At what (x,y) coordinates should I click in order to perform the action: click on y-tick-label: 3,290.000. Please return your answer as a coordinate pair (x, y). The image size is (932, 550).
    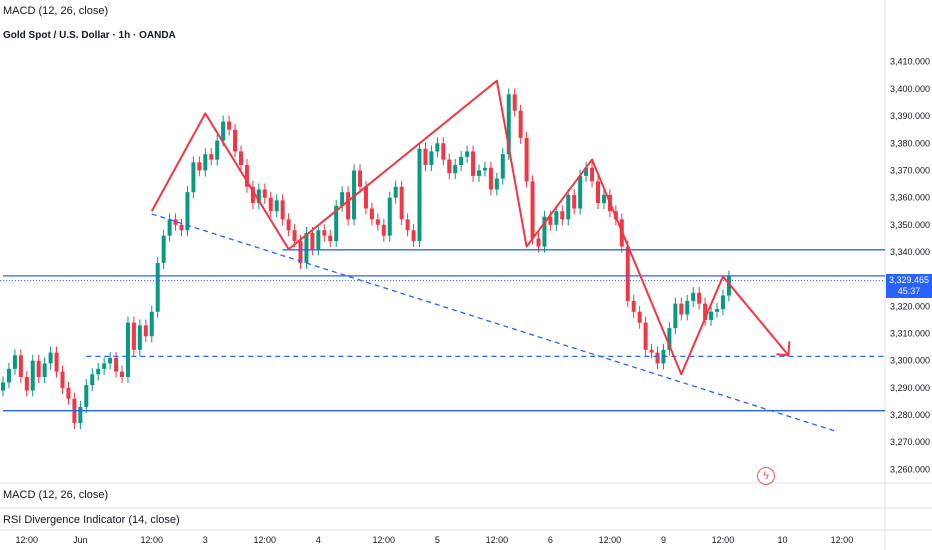
    Looking at the image, I should click on (910, 388).